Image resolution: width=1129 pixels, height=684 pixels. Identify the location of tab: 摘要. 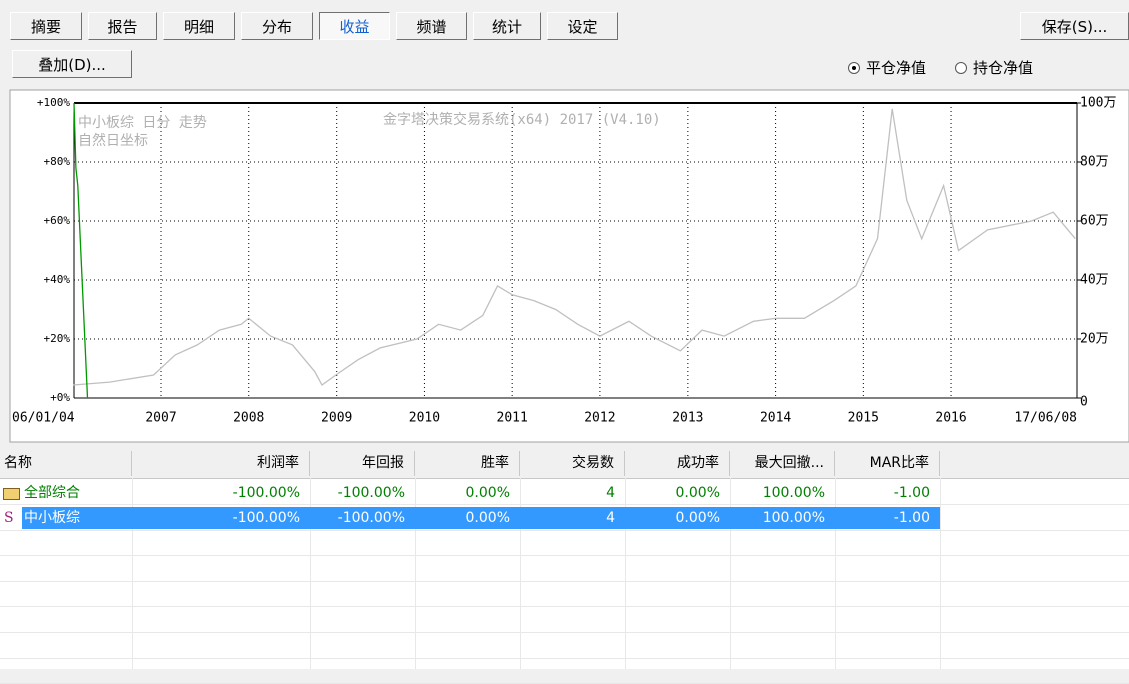
(46, 26).